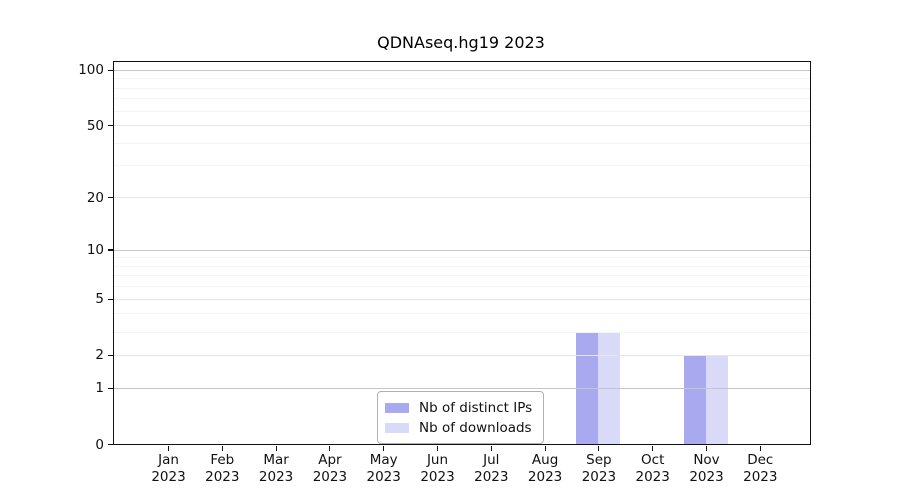 This screenshot has width=900, height=500. Describe the element at coordinates (222, 460) in the screenshot. I see `x-tick-month: Feb` at that location.